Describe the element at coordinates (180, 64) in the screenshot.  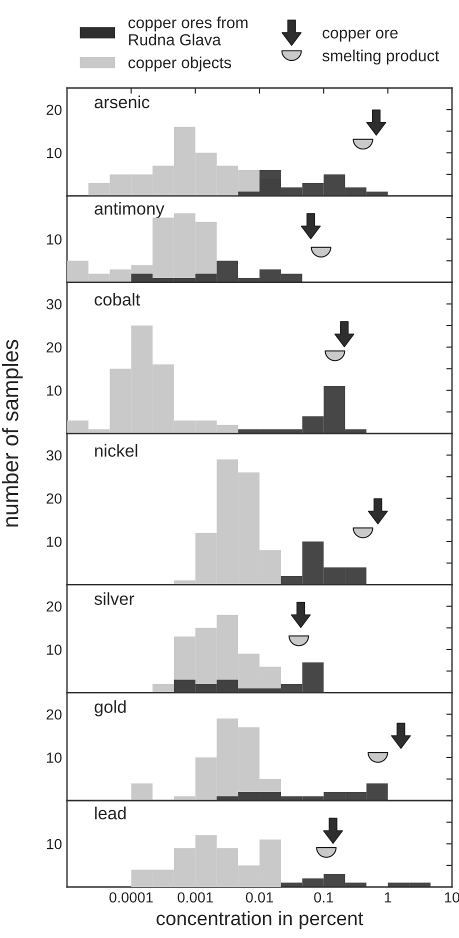
I see `legend-label: copper objects` at that location.